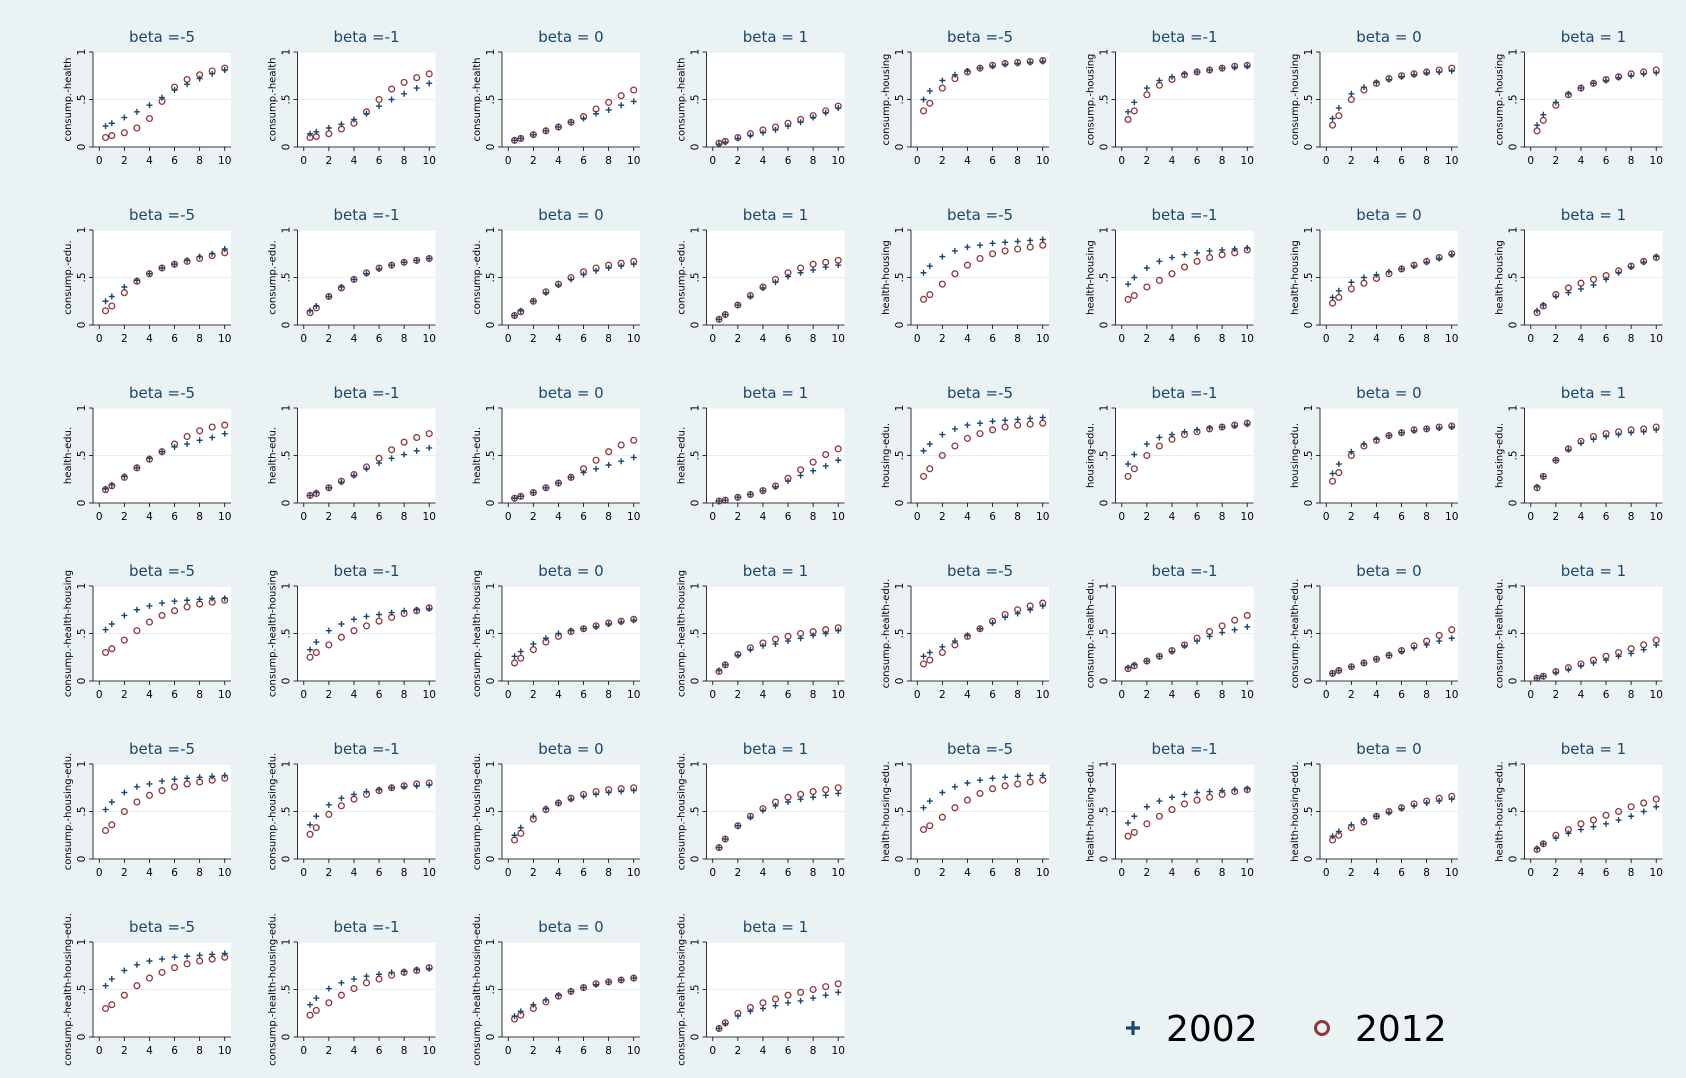 The width and height of the screenshot is (1686, 1078). What do you see at coordinates (162, 927) in the screenshot?
I see `panel-title: beta =-5` at bounding box center [162, 927].